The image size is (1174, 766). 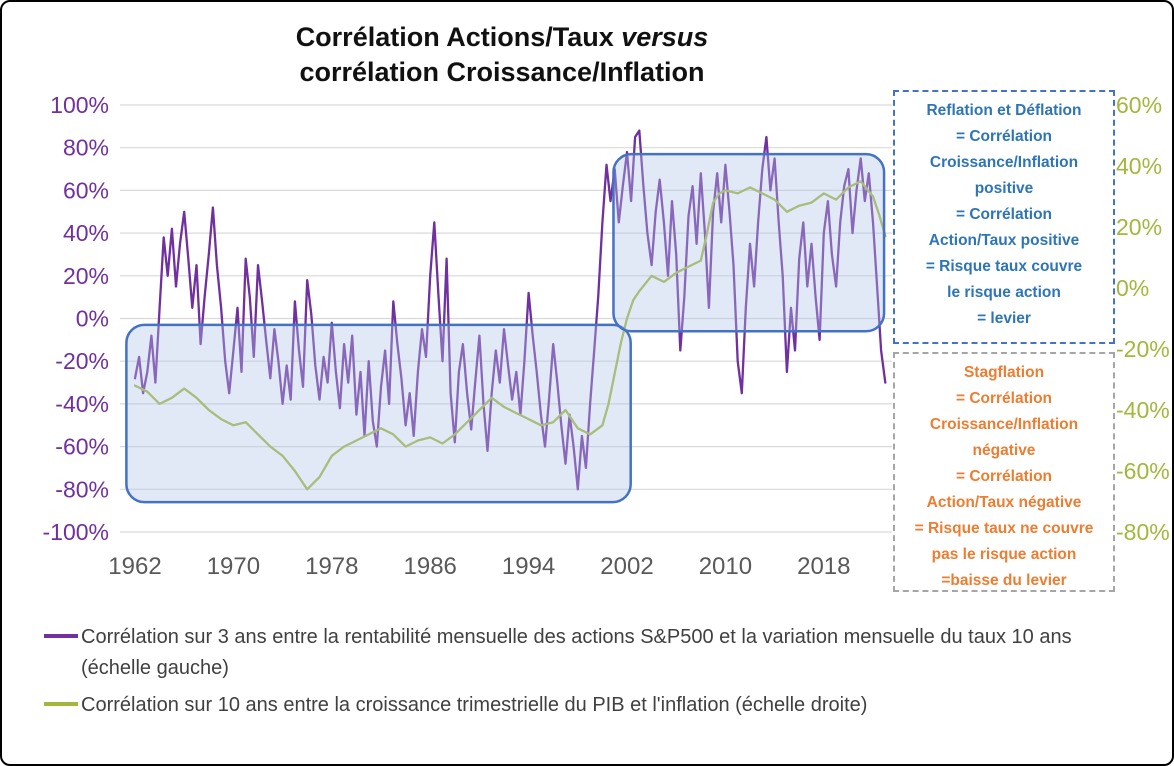 What do you see at coordinates (1139, 166) in the screenshot?
I see `right-axis-tick-label: 40%` at bounding box center [1139, 166].